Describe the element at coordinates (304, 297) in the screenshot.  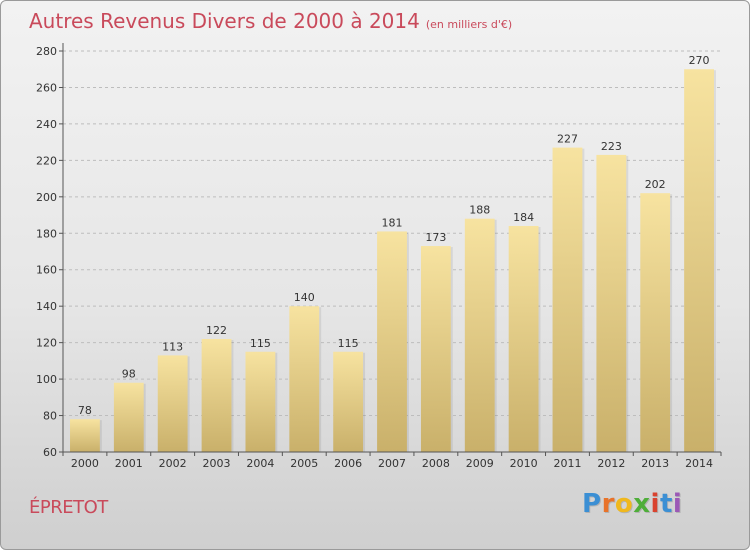
I see `bar-value-label: 140` at that location.